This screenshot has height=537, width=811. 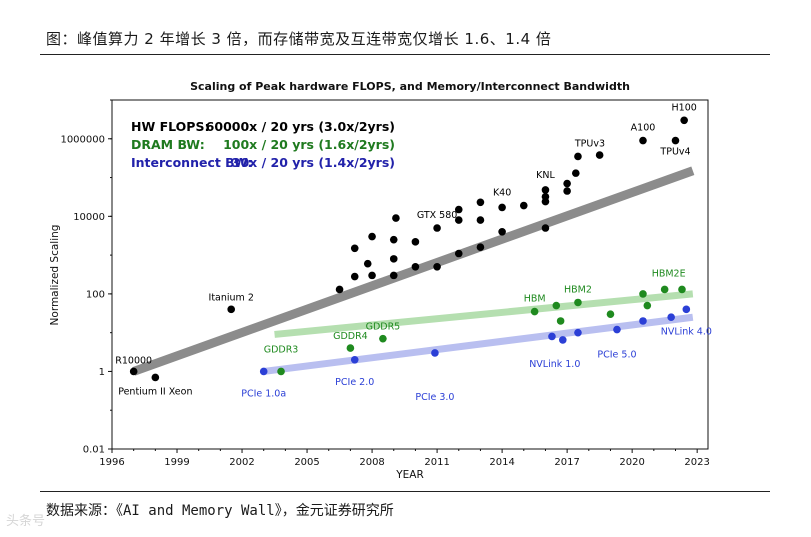 What do you see at coordinates (241, 462) in the screenshot?
I see `x-tick-label: 2002` at bounding box center [241, 462].